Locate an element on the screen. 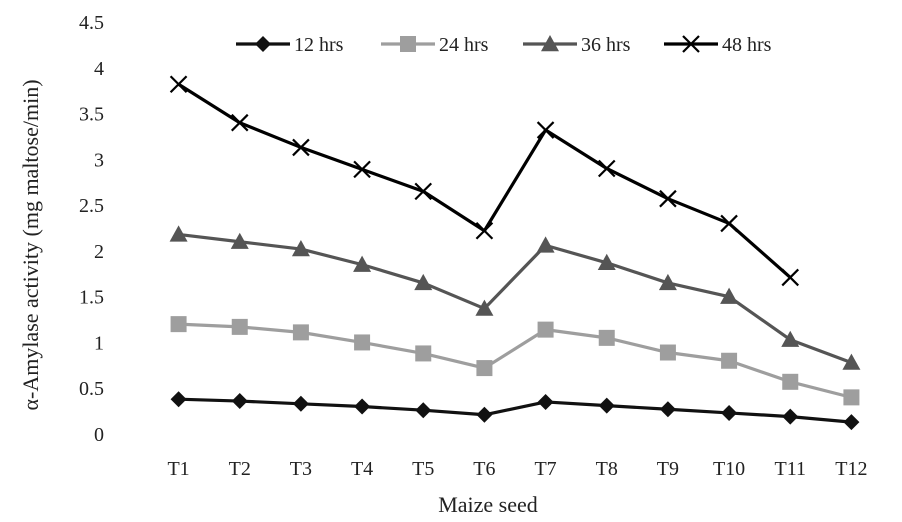 The width and height of the screenshot is (902, 522). x-tick-label: T11 is located at coordinates (790, 469).